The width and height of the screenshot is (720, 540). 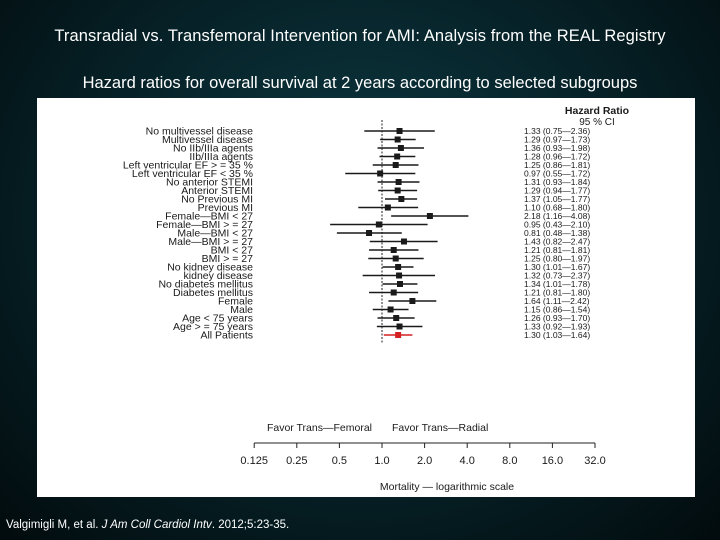 I want to click on hr-ci-value: 1.25 (0.80—1.97), so click(x=557, y=259).